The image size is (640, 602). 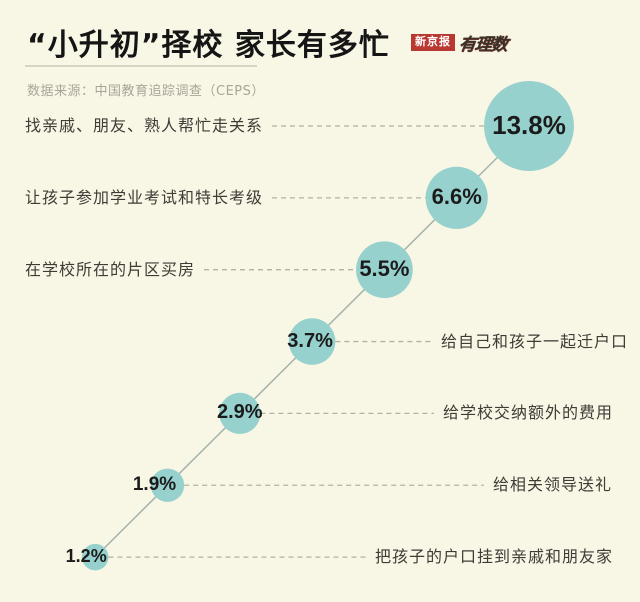 What do you see at coordinates (493, 557) in the screenshot?
I see `category-label: 把孩子的户口挂到亲戚和朋友家` at bounding box center [493, 557].